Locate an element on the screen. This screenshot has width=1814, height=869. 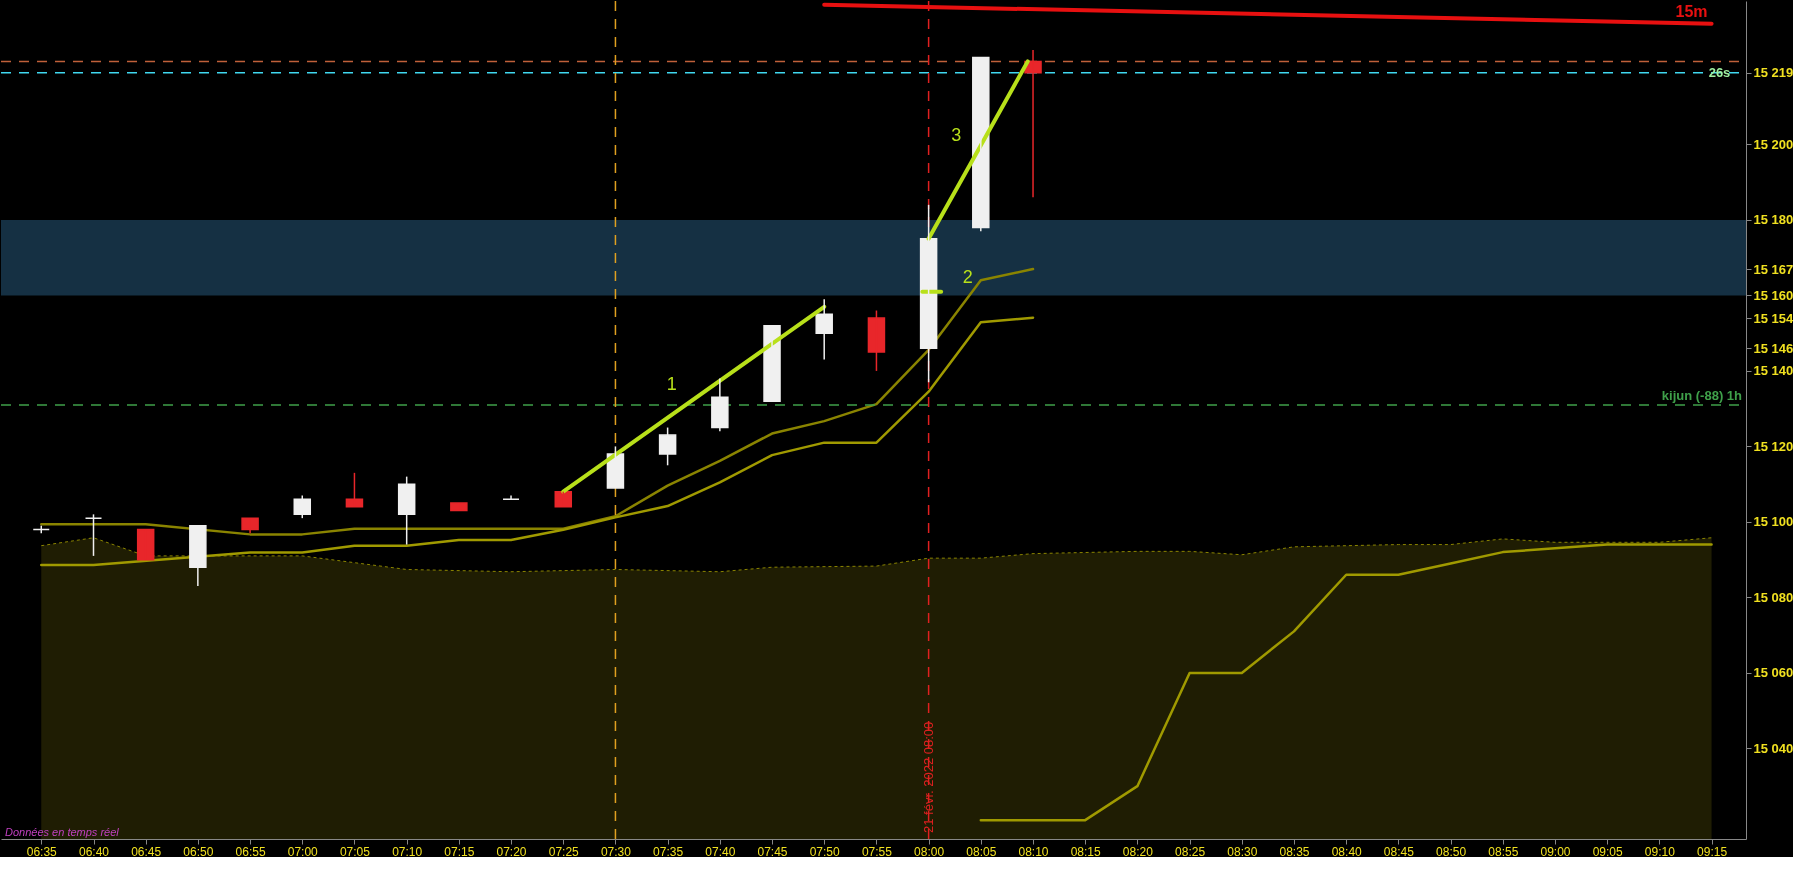
x-tick-label: 07:25 is located at coordinates (564, 851).